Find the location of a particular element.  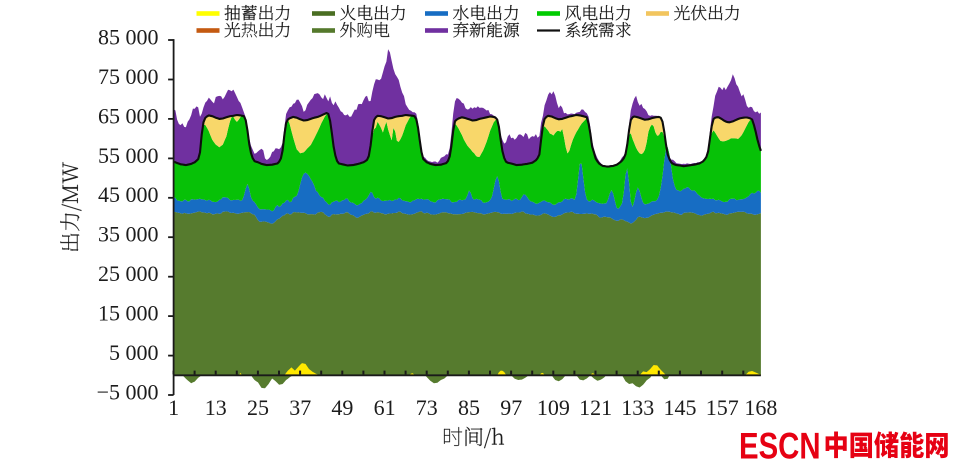

svg-text: 37 is located at coordinates (300, 407).